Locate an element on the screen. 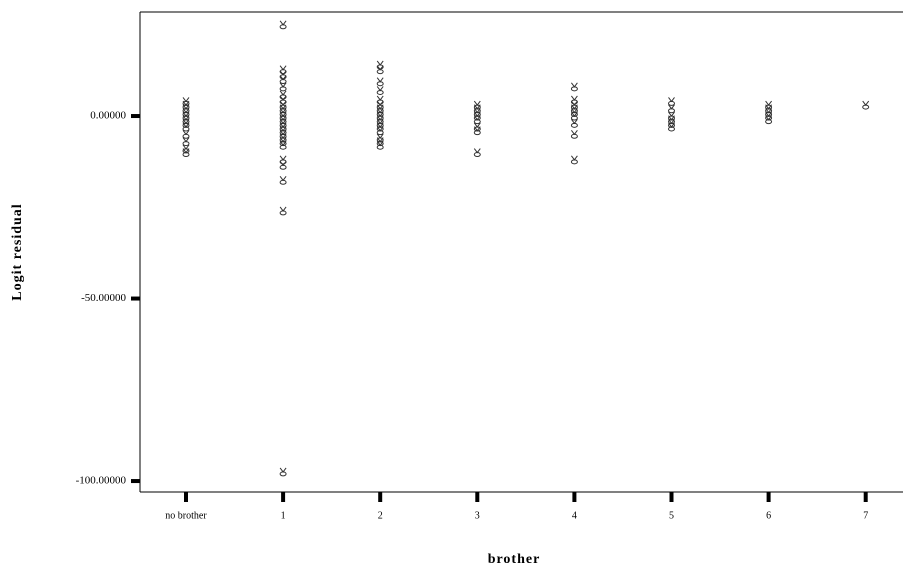 Image resolution: width=903 pixels, height=568 pixels. x-tick-label: 3 is located at coordinates (477, 515).